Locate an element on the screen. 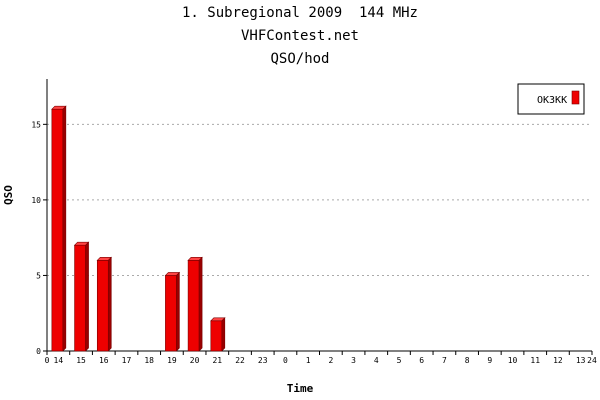 The height and width of the screenshot is (400, 600). x-tick-label: 13 is located at coordinates (581, 360).